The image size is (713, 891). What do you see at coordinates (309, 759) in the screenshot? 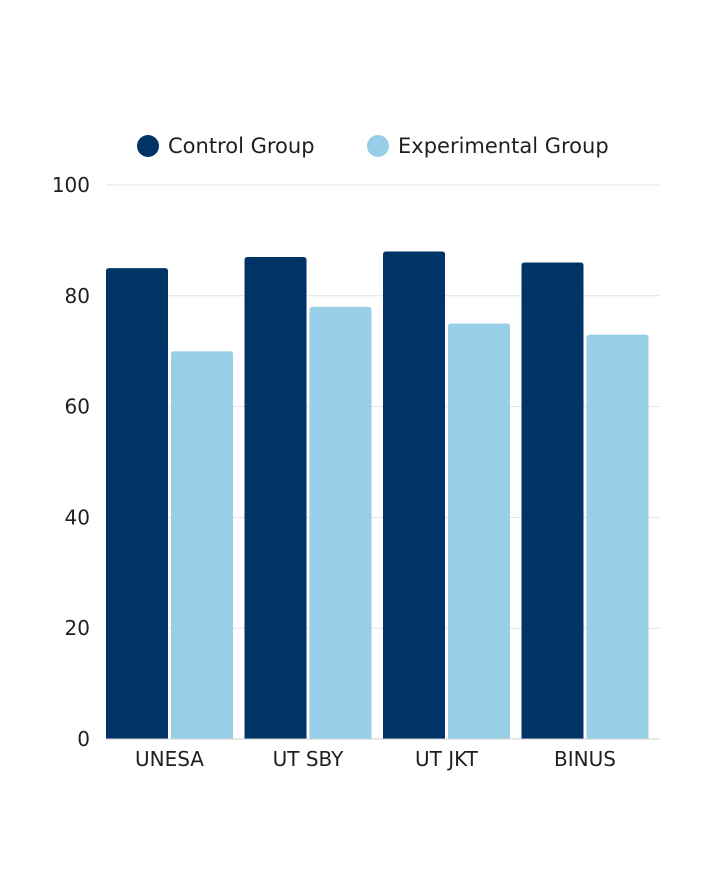
I see `x-tick-label-ut-sby: UT SBY` at bounding box center [309, 759].